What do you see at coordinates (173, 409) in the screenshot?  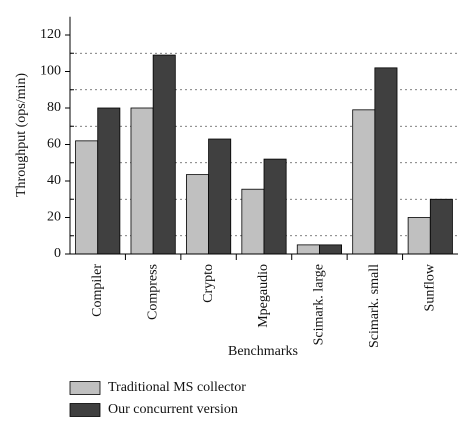 I see `legend-label: Our concurrent version` at bounding box center [173, 409].